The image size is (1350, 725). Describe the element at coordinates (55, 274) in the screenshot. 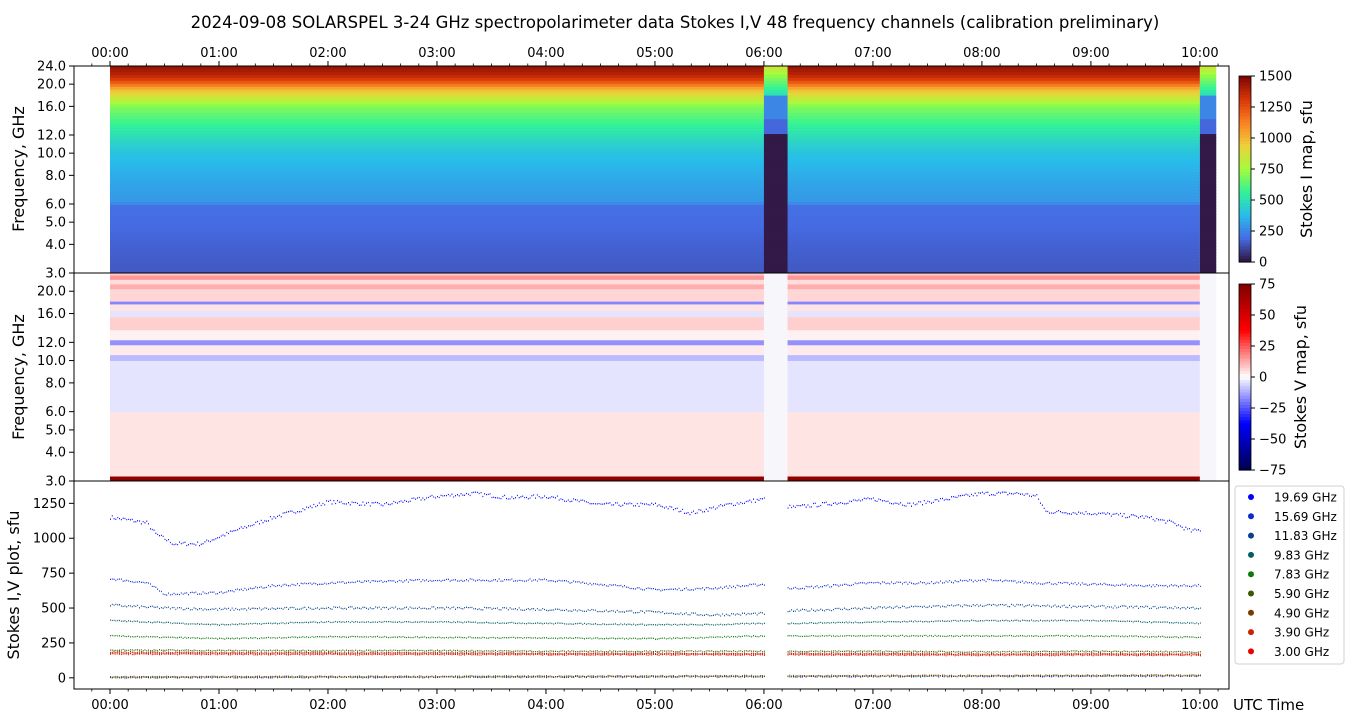

I see `freq-tick-label: 3.0` at that location.